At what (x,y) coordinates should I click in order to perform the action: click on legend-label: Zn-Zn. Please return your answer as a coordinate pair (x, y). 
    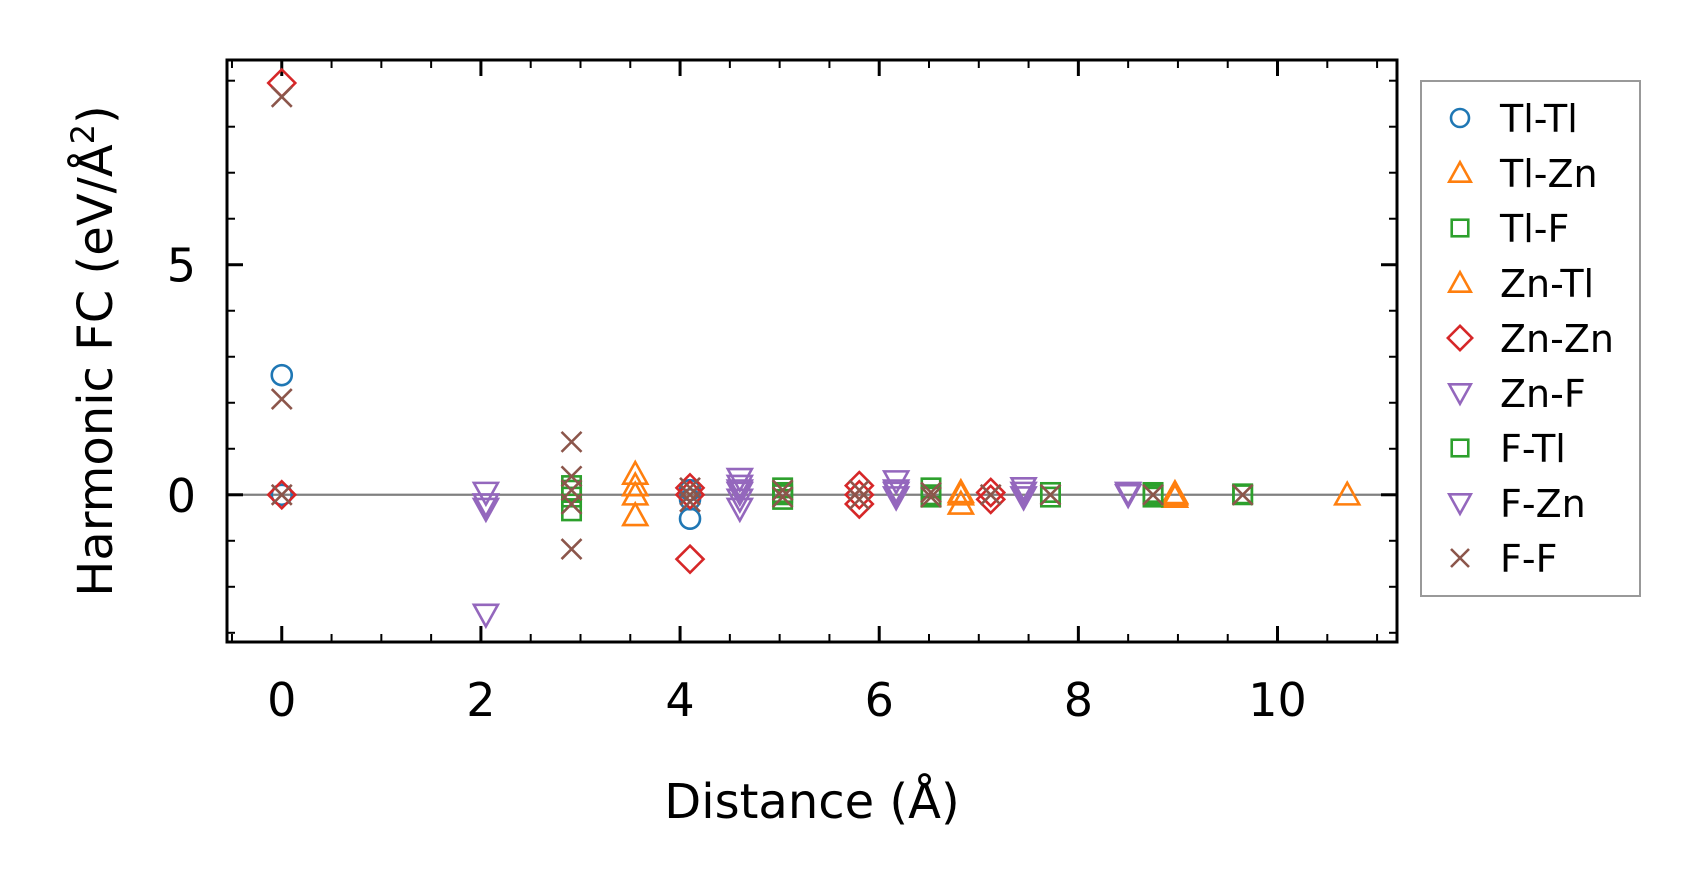
    Looking at the image, I should click on (1557, 339).